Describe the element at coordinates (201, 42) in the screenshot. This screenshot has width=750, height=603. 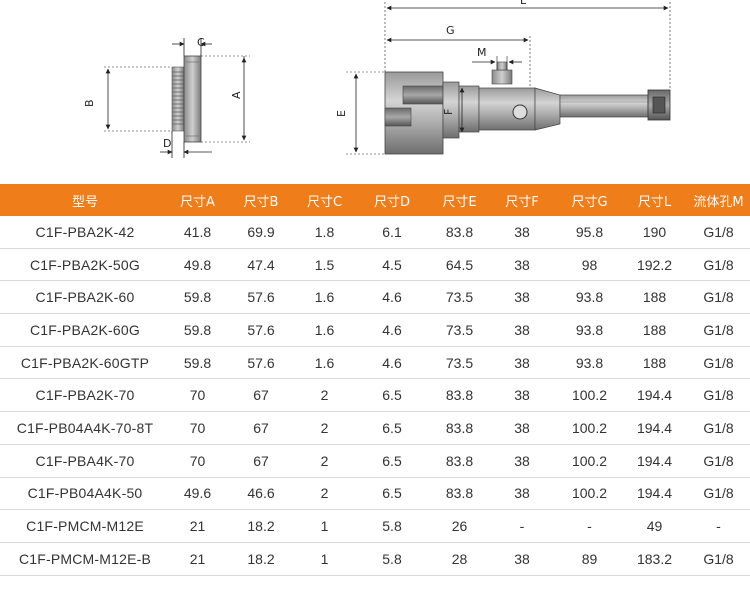
I see `dim-label-c: C` at that location.